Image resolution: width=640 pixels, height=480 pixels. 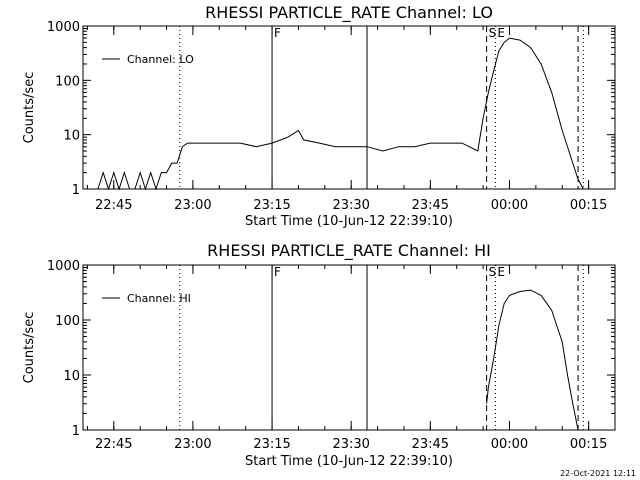 What do you see at coordinates (532, 360) in the screenshot?
I see `series-line` at bounding box center [532, 360].